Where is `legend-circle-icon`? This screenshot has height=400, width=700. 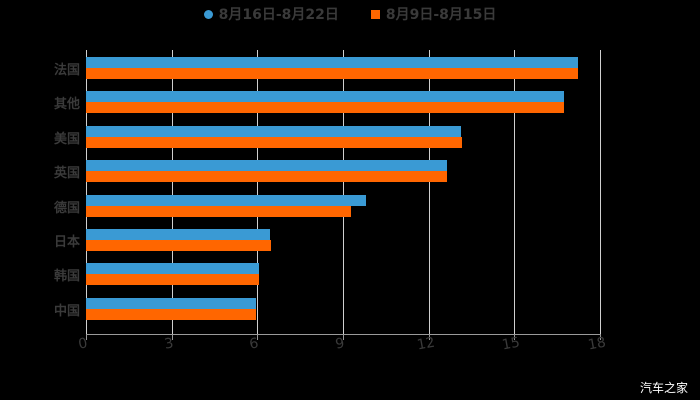 legend-circle-icon is located at coordinates (208, 14).